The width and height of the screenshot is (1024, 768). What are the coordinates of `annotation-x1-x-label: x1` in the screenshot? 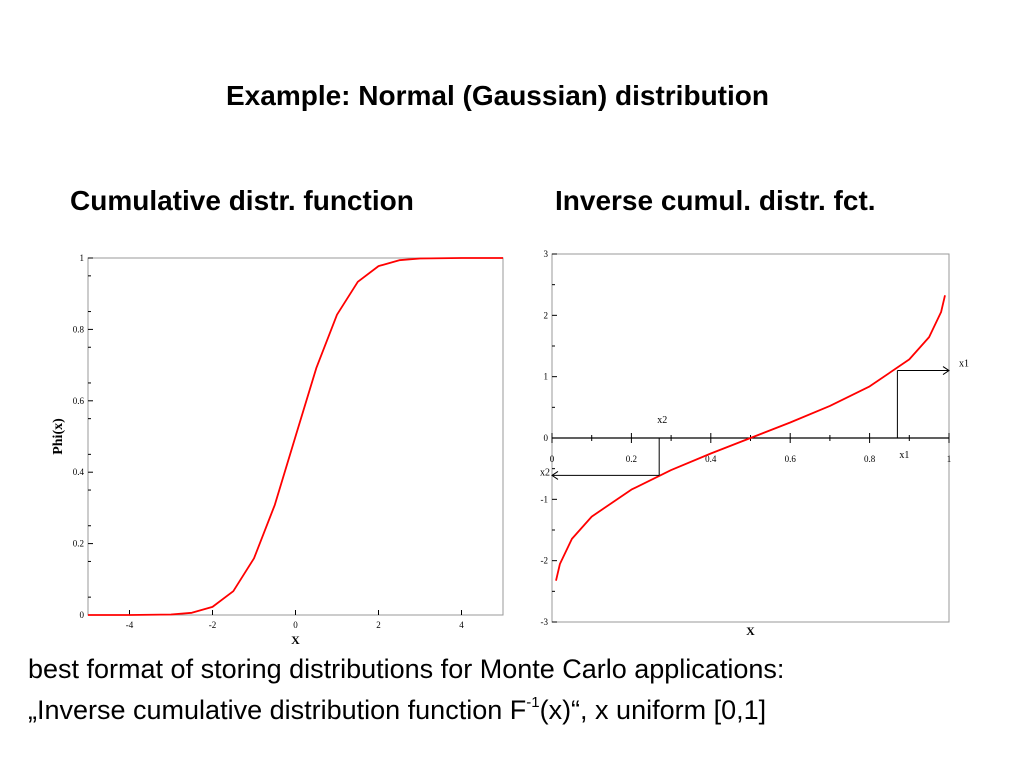 It's located at (904, 455).